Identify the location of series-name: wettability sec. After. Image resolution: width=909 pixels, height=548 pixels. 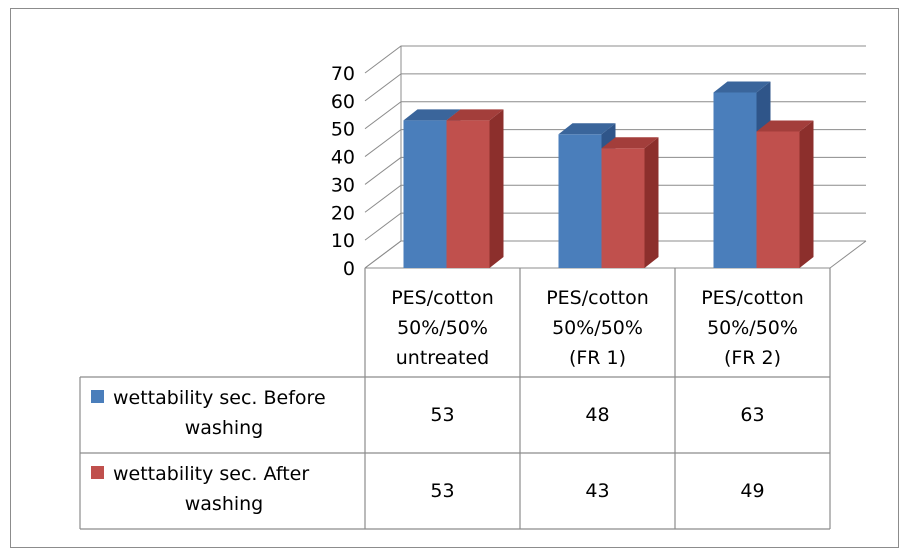
(211, 474).